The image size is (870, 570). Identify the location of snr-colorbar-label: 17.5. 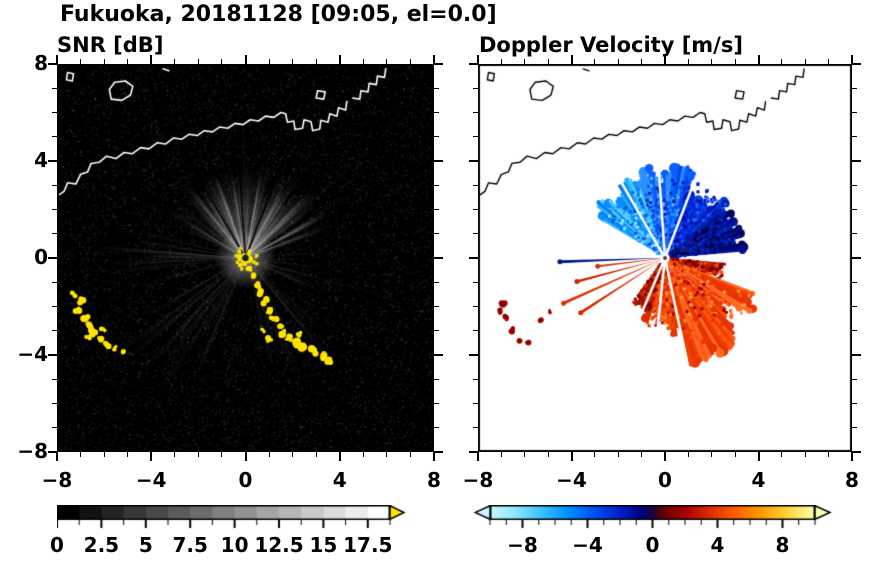
(368, 545).